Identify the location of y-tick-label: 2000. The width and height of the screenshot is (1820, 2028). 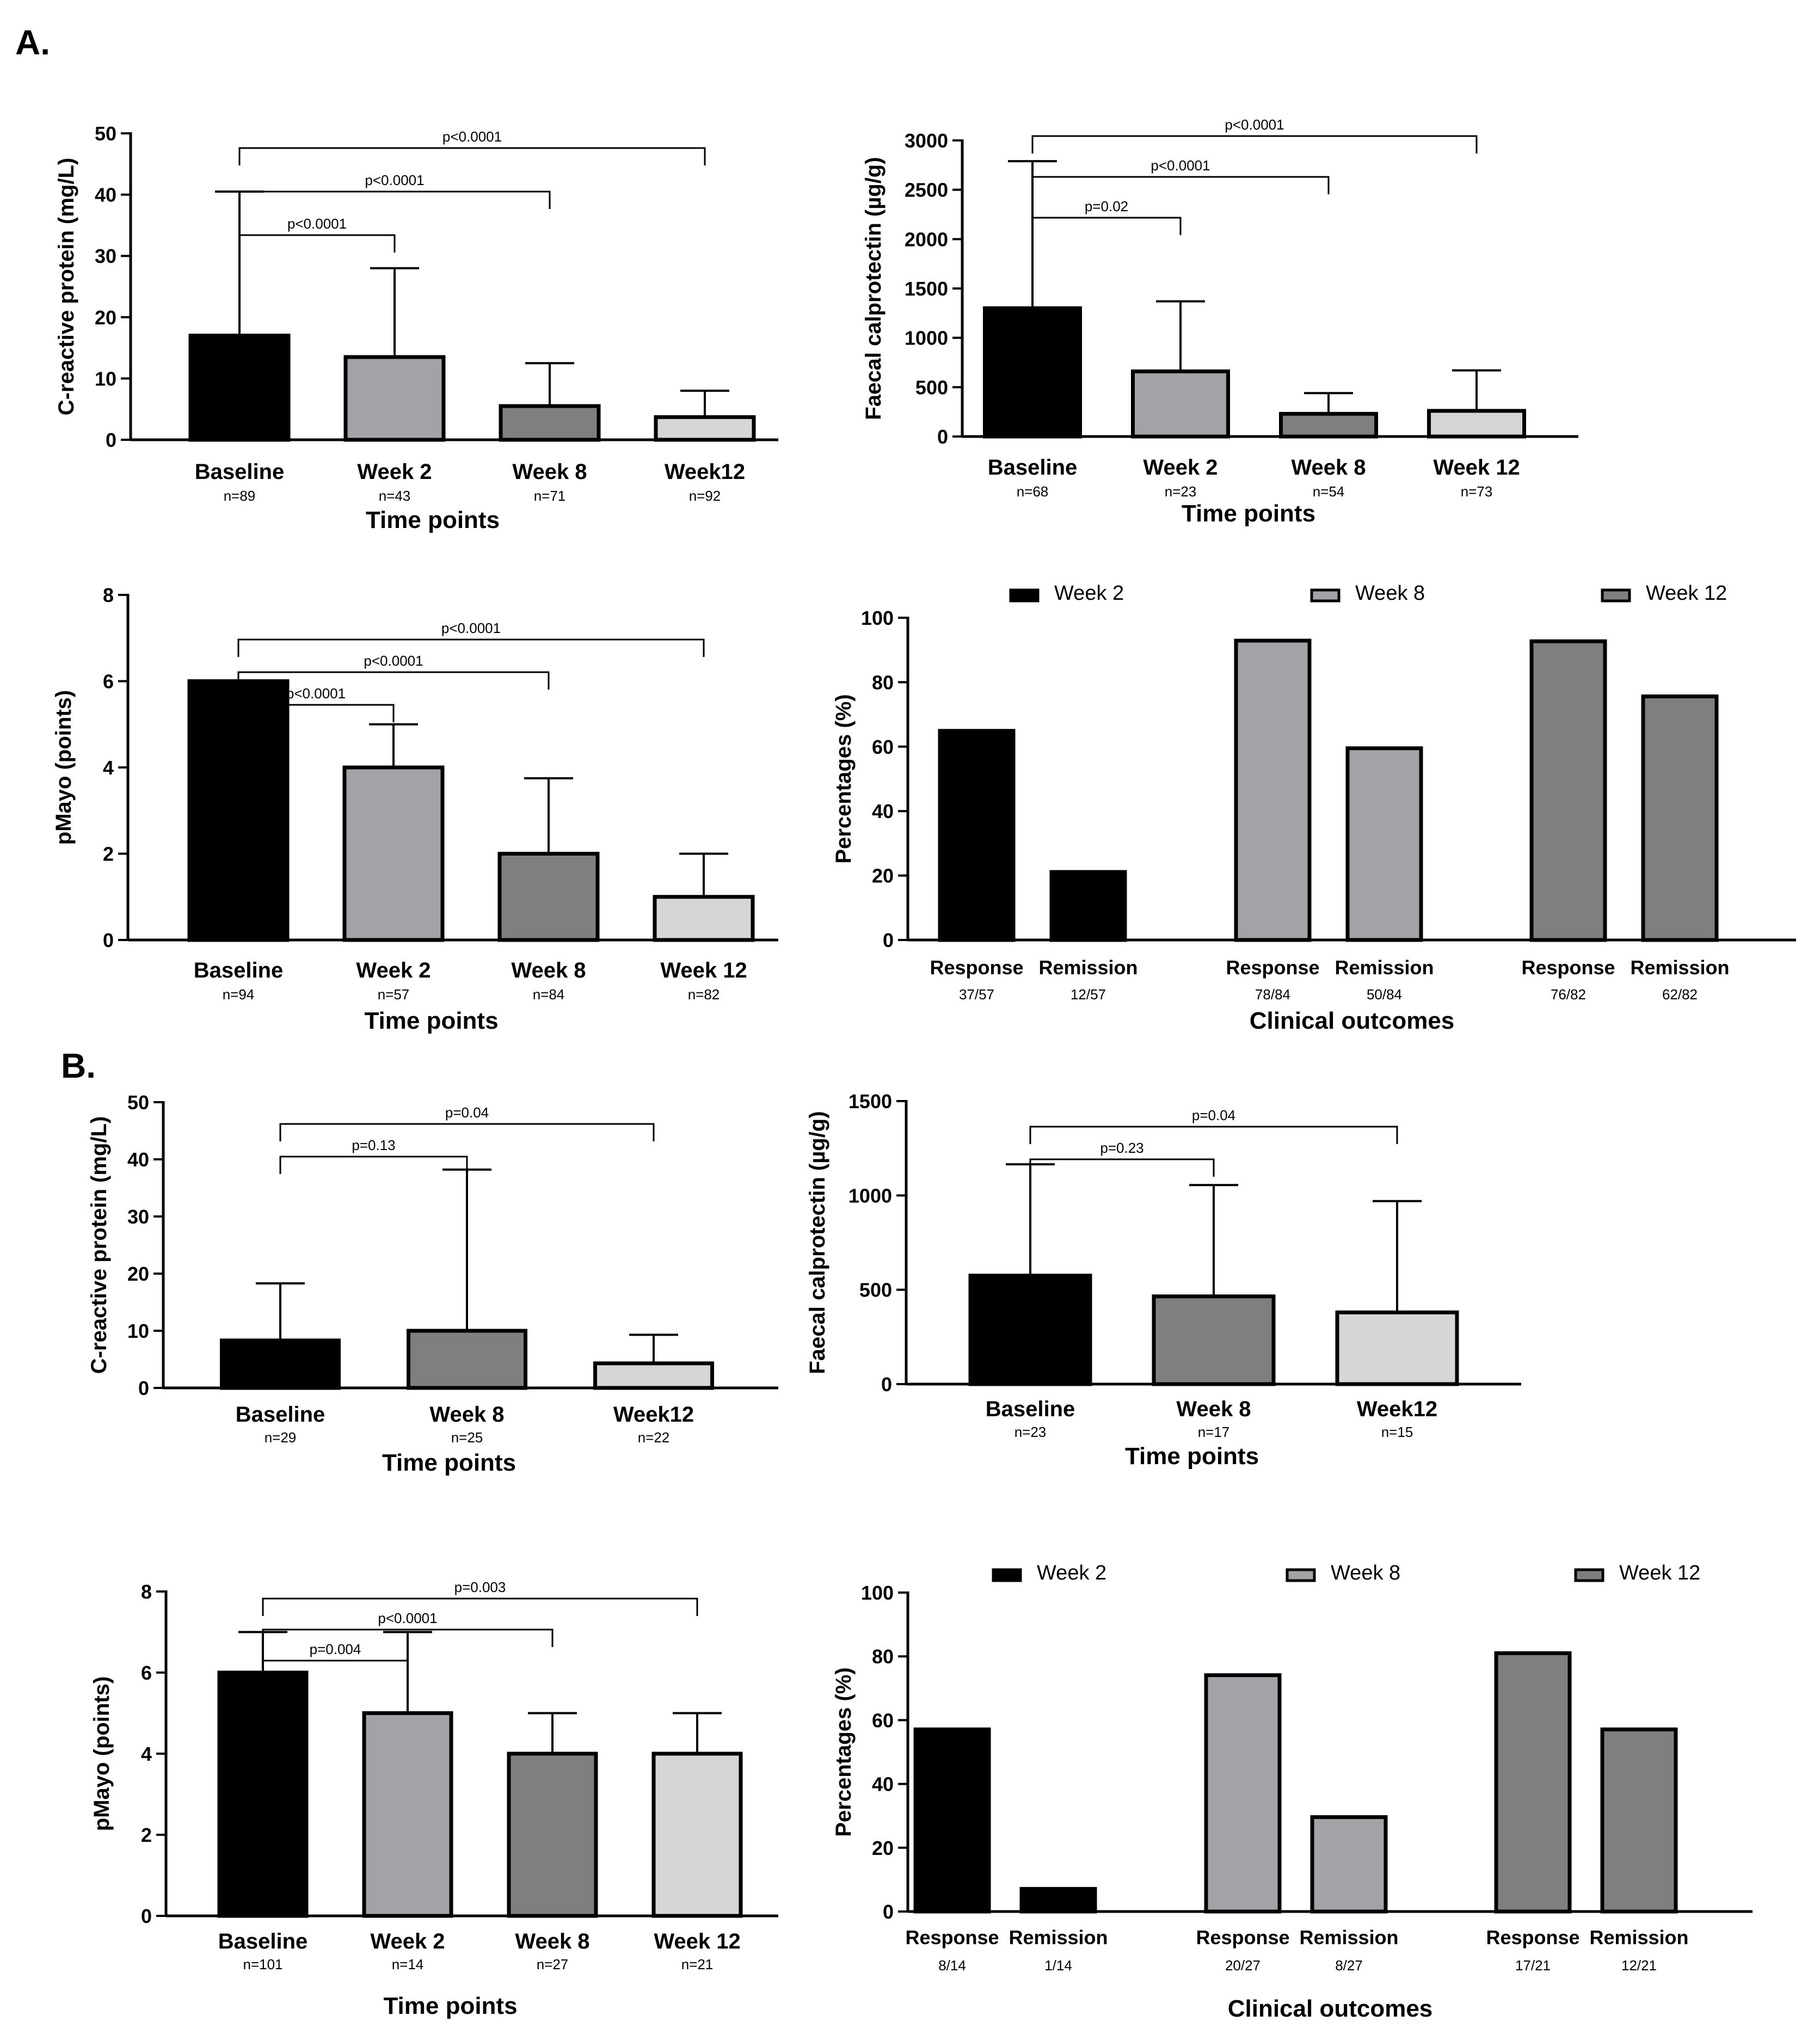
(926, 239).